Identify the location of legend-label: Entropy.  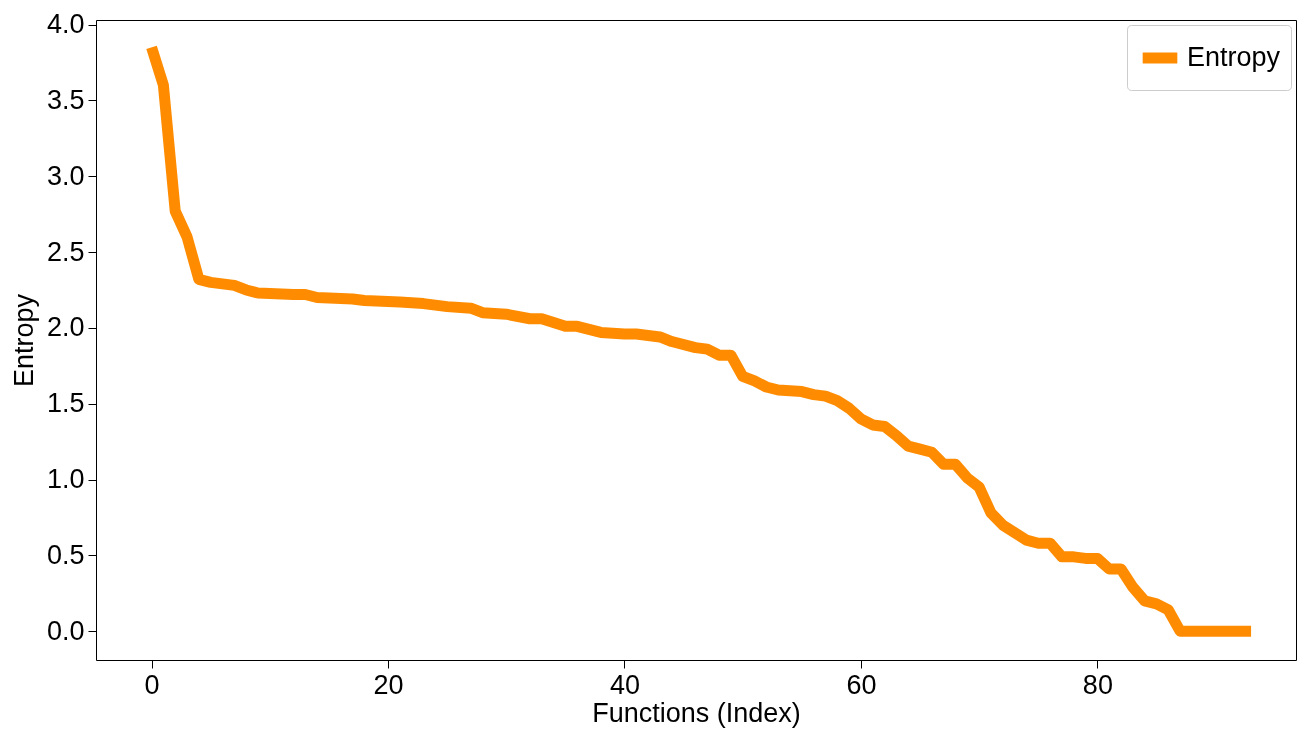
(1234, 57).